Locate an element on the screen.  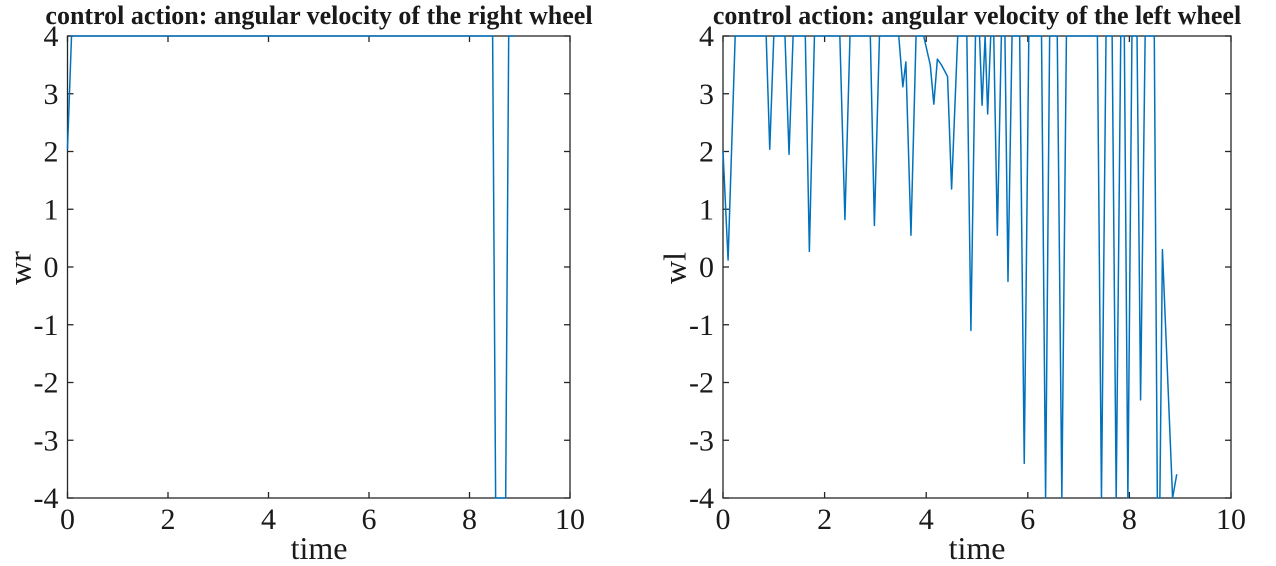
left-wheel-xlabel: time is located at coordinates (977, 548).